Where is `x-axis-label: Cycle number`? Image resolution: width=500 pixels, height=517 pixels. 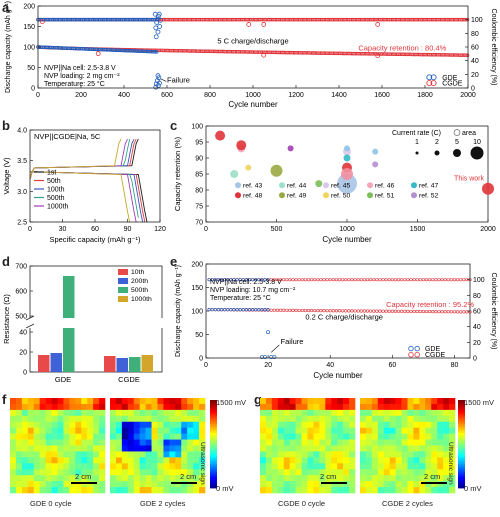 x-axis-label: Cycle number is located at coordinates (347, 239).